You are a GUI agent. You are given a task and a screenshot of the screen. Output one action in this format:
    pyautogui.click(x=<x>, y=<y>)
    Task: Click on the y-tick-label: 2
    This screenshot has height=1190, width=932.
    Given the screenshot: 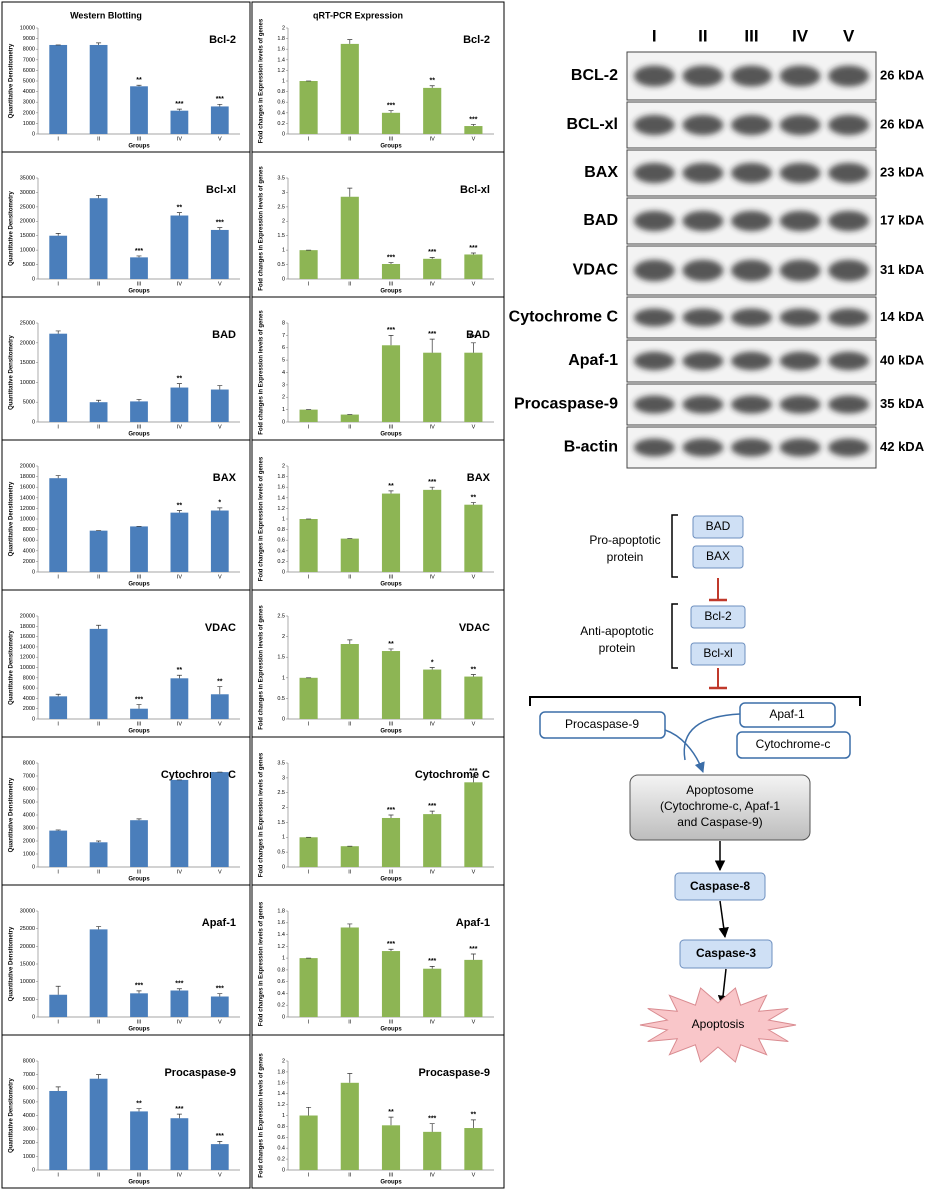 What is the action you would take?
    pyautogui.click(x=283, y=398)
    